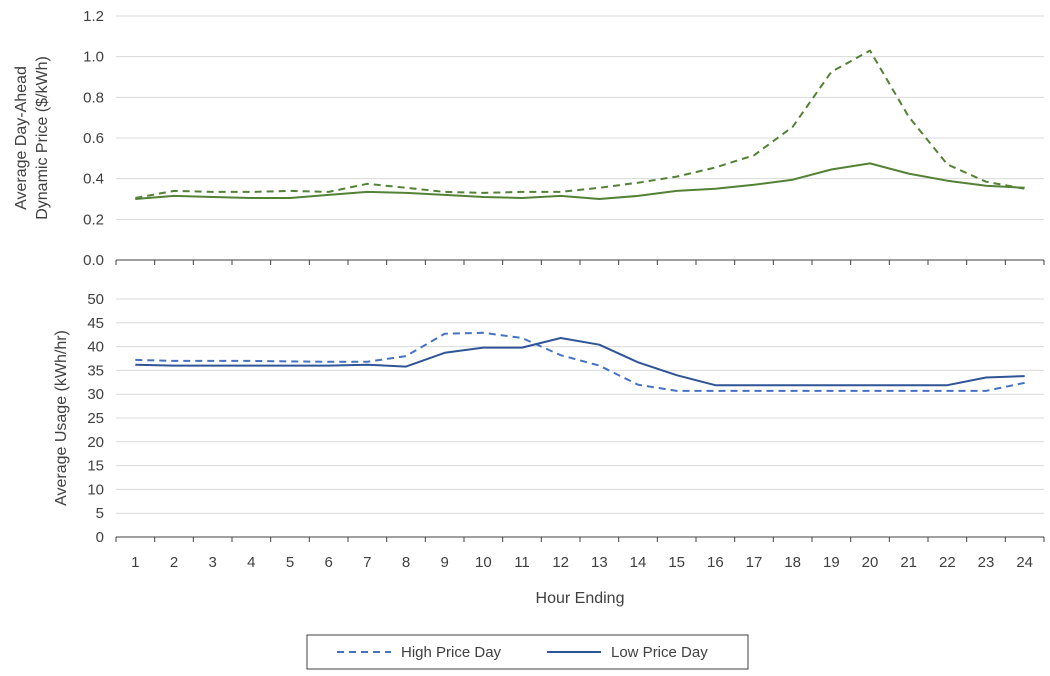 Image resolution: width=1050 pixels, height=676 pixels. I want to click on price-ylabel: Average Day-Ahead Dynamic Price ($/kWh), so click(32, 138).